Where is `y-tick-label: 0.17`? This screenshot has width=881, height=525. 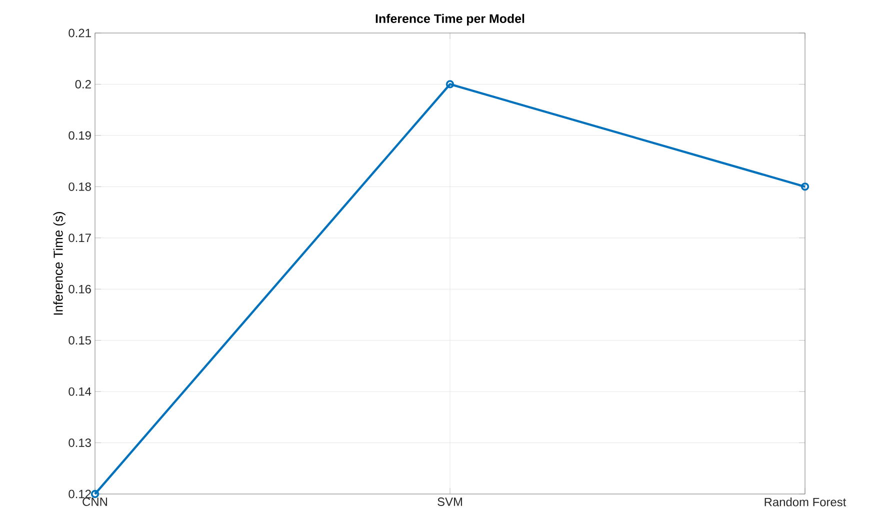
y-tick-label: 0.17 is located at coordinates (79, 238).